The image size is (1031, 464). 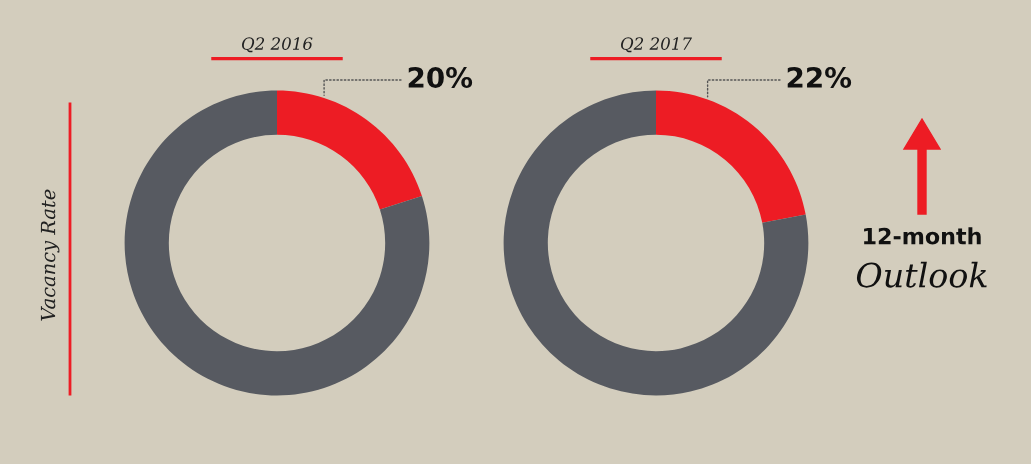 What do you see at coordinates (440, 78) in the screenshot?
I see `data-label: 20%` at bounding box center [440, 78].